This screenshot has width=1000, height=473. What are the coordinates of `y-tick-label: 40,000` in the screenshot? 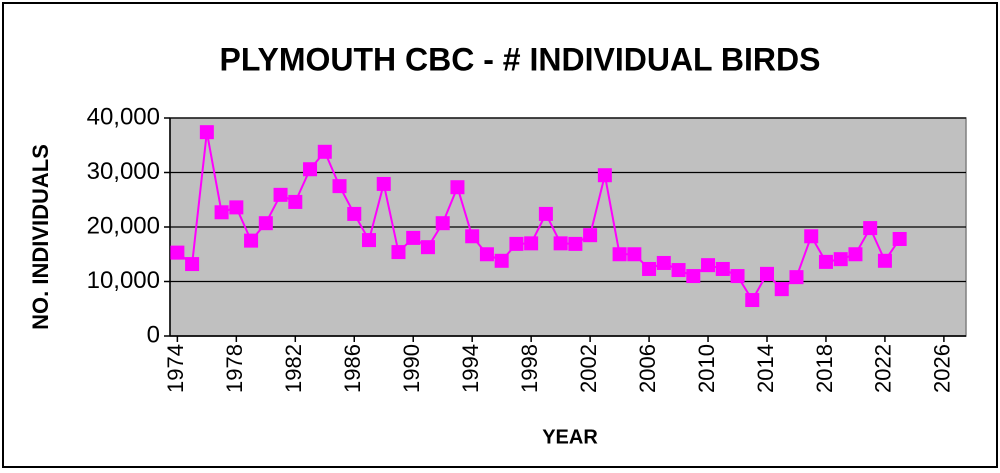 It's located at (123, 116).